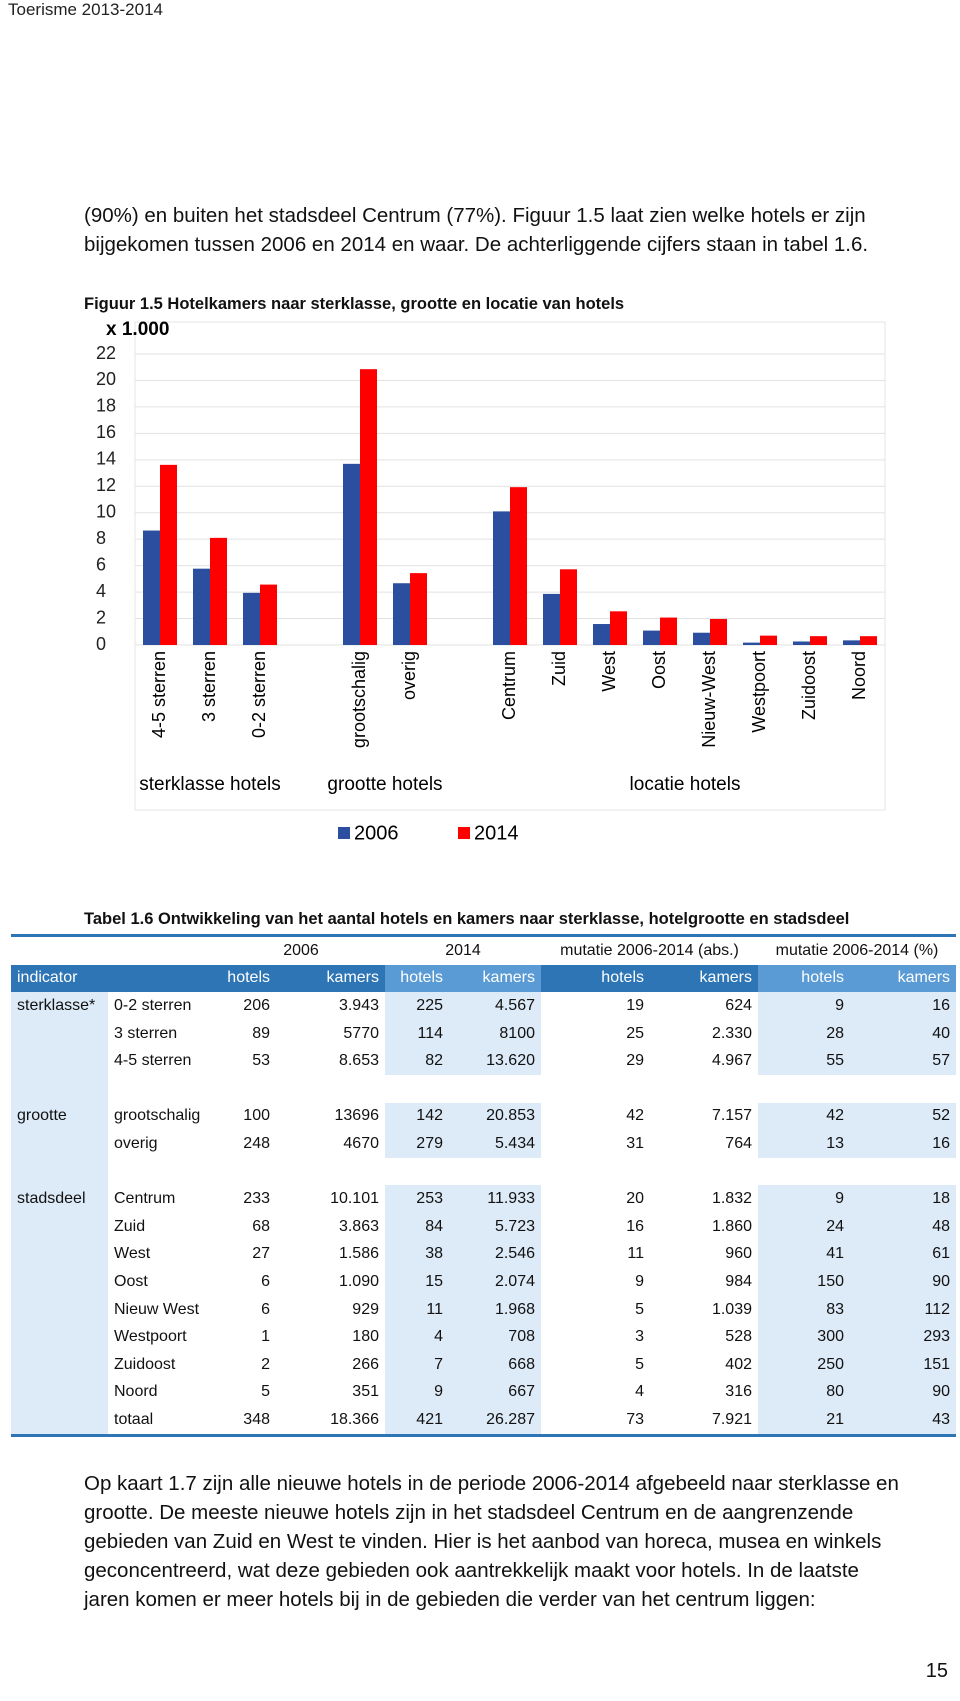  I want to click on y-tick-label: 12, so click(106, 485).